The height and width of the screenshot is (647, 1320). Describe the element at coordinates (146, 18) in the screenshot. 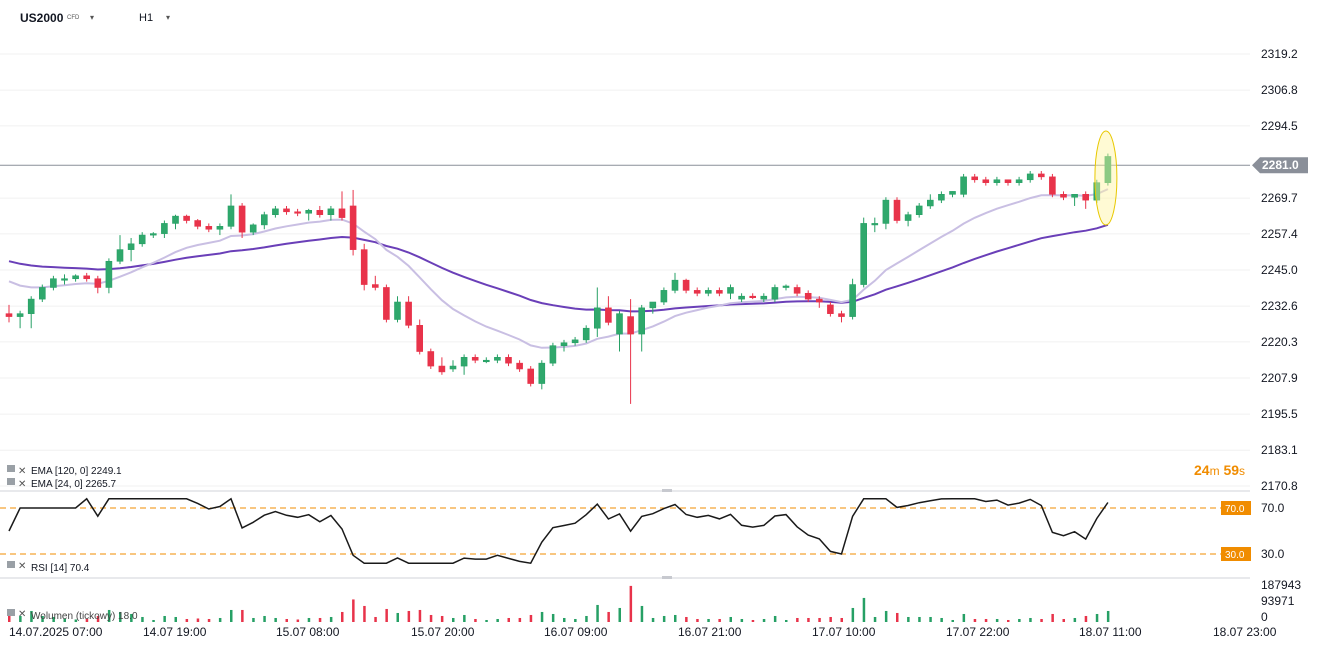

I see `timeframe-selector: H1` at that location.